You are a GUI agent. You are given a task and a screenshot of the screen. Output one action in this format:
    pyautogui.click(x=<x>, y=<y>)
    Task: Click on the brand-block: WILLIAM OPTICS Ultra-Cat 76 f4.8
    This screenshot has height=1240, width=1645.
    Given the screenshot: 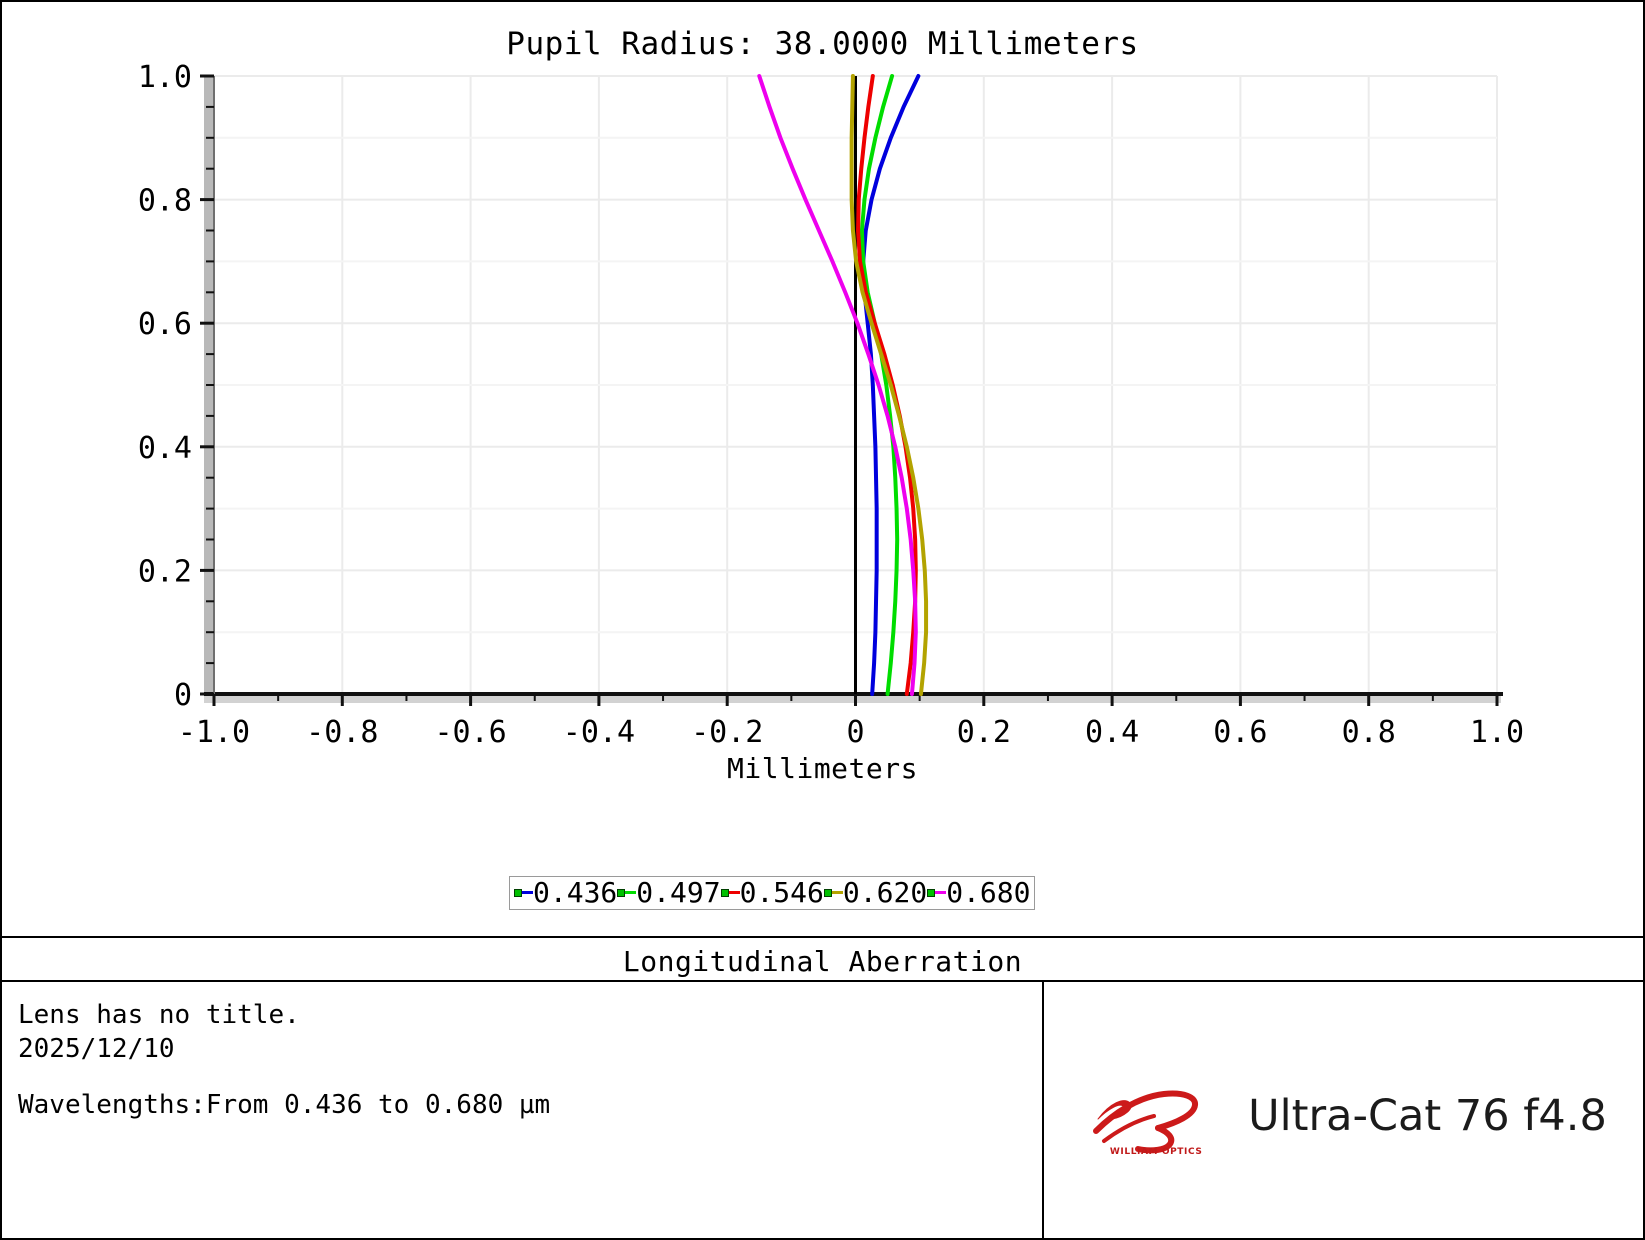 What is the action you would take?
    pyautogui.click(x=1343, y=1110)
    